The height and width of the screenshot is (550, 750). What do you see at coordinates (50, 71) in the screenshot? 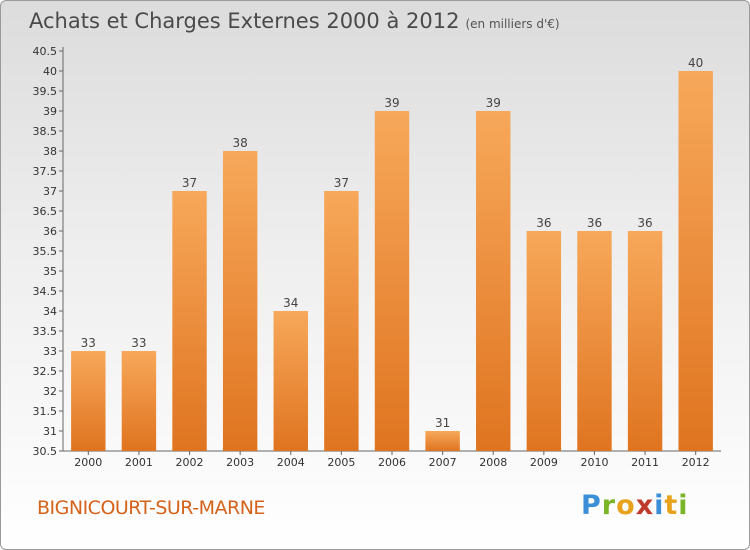
I see `y-tick-label: 40` at bounding box center [50, 71].